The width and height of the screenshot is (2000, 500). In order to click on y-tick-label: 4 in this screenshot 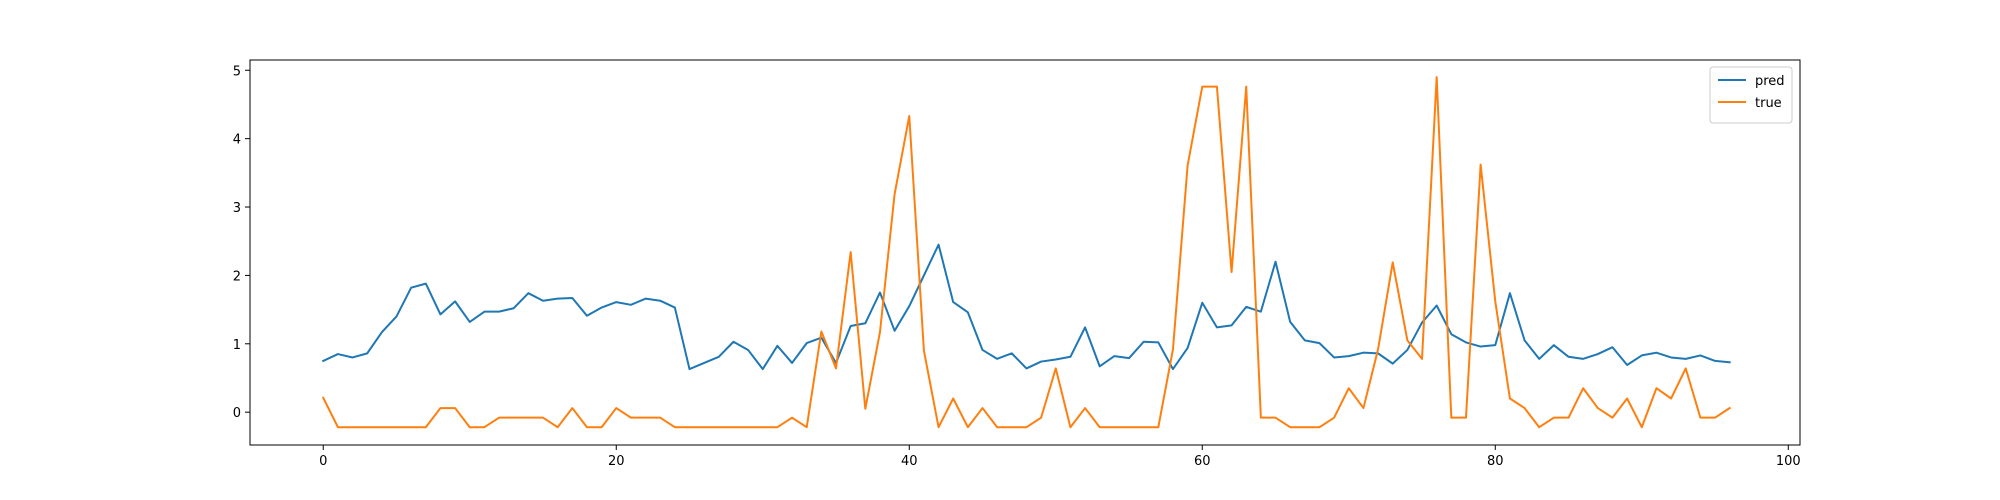, I will do `click(237, 140)`.